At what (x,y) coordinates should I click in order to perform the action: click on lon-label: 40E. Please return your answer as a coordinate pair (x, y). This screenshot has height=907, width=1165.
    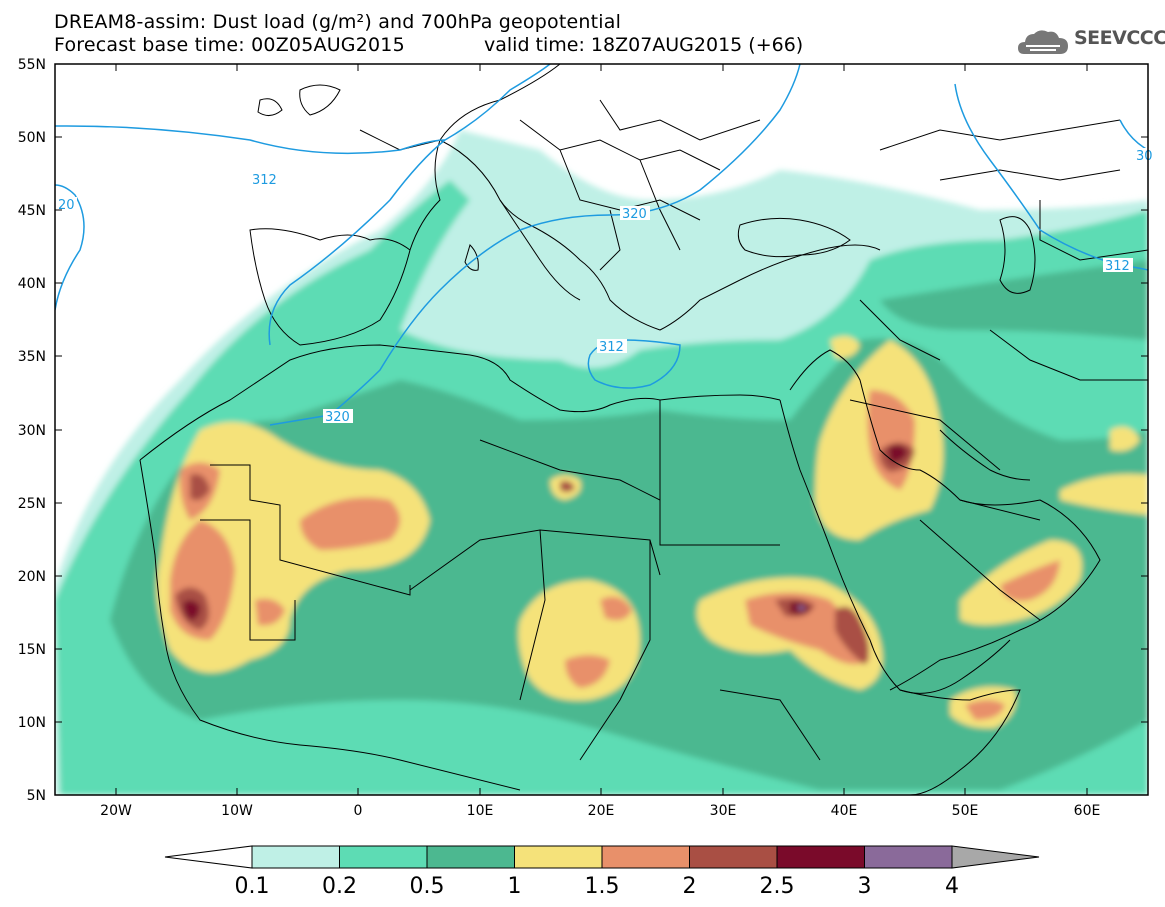
    Looking at the image, I should click on (844, 811).